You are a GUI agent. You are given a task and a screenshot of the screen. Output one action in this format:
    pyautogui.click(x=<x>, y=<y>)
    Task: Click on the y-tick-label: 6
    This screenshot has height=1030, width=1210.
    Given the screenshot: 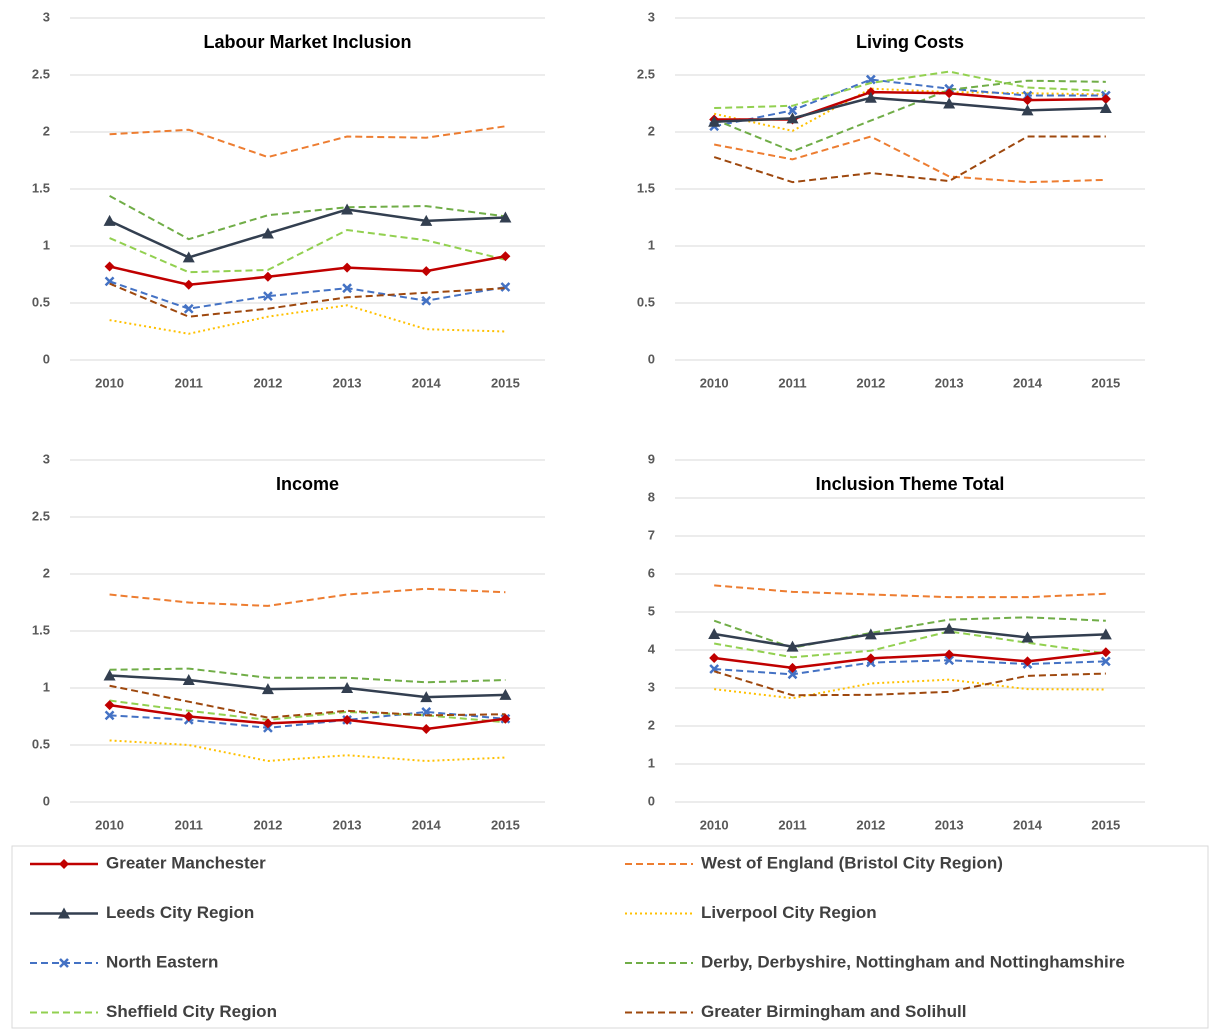 What is the action you would take?
    pyautogui.click(x=651, y=572)
    